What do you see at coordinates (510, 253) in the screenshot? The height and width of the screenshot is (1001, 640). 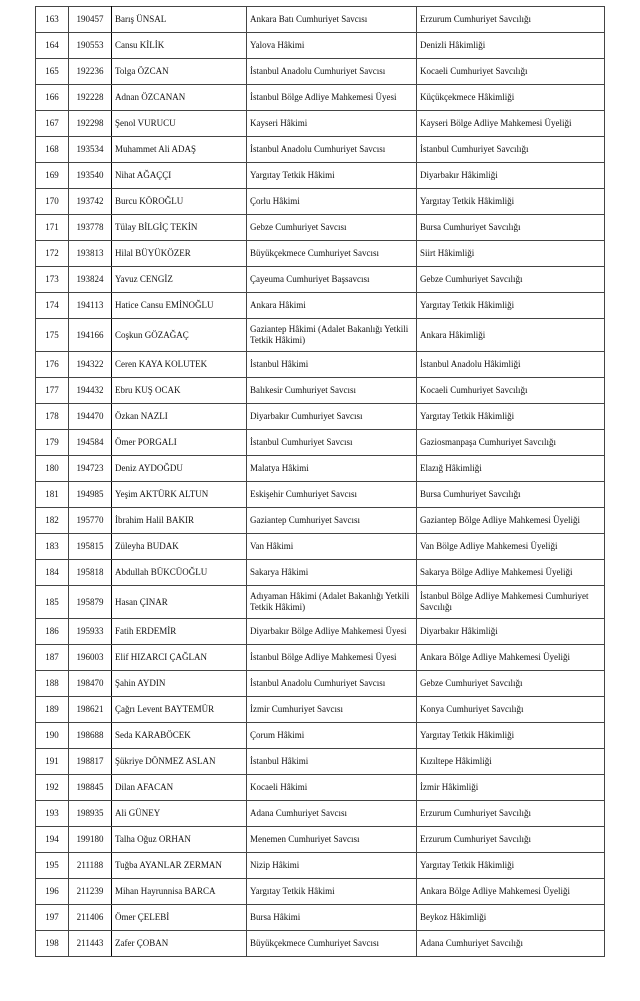 I see `new-position: Siirt Hâkimliği` at bounding box center [510, 253].